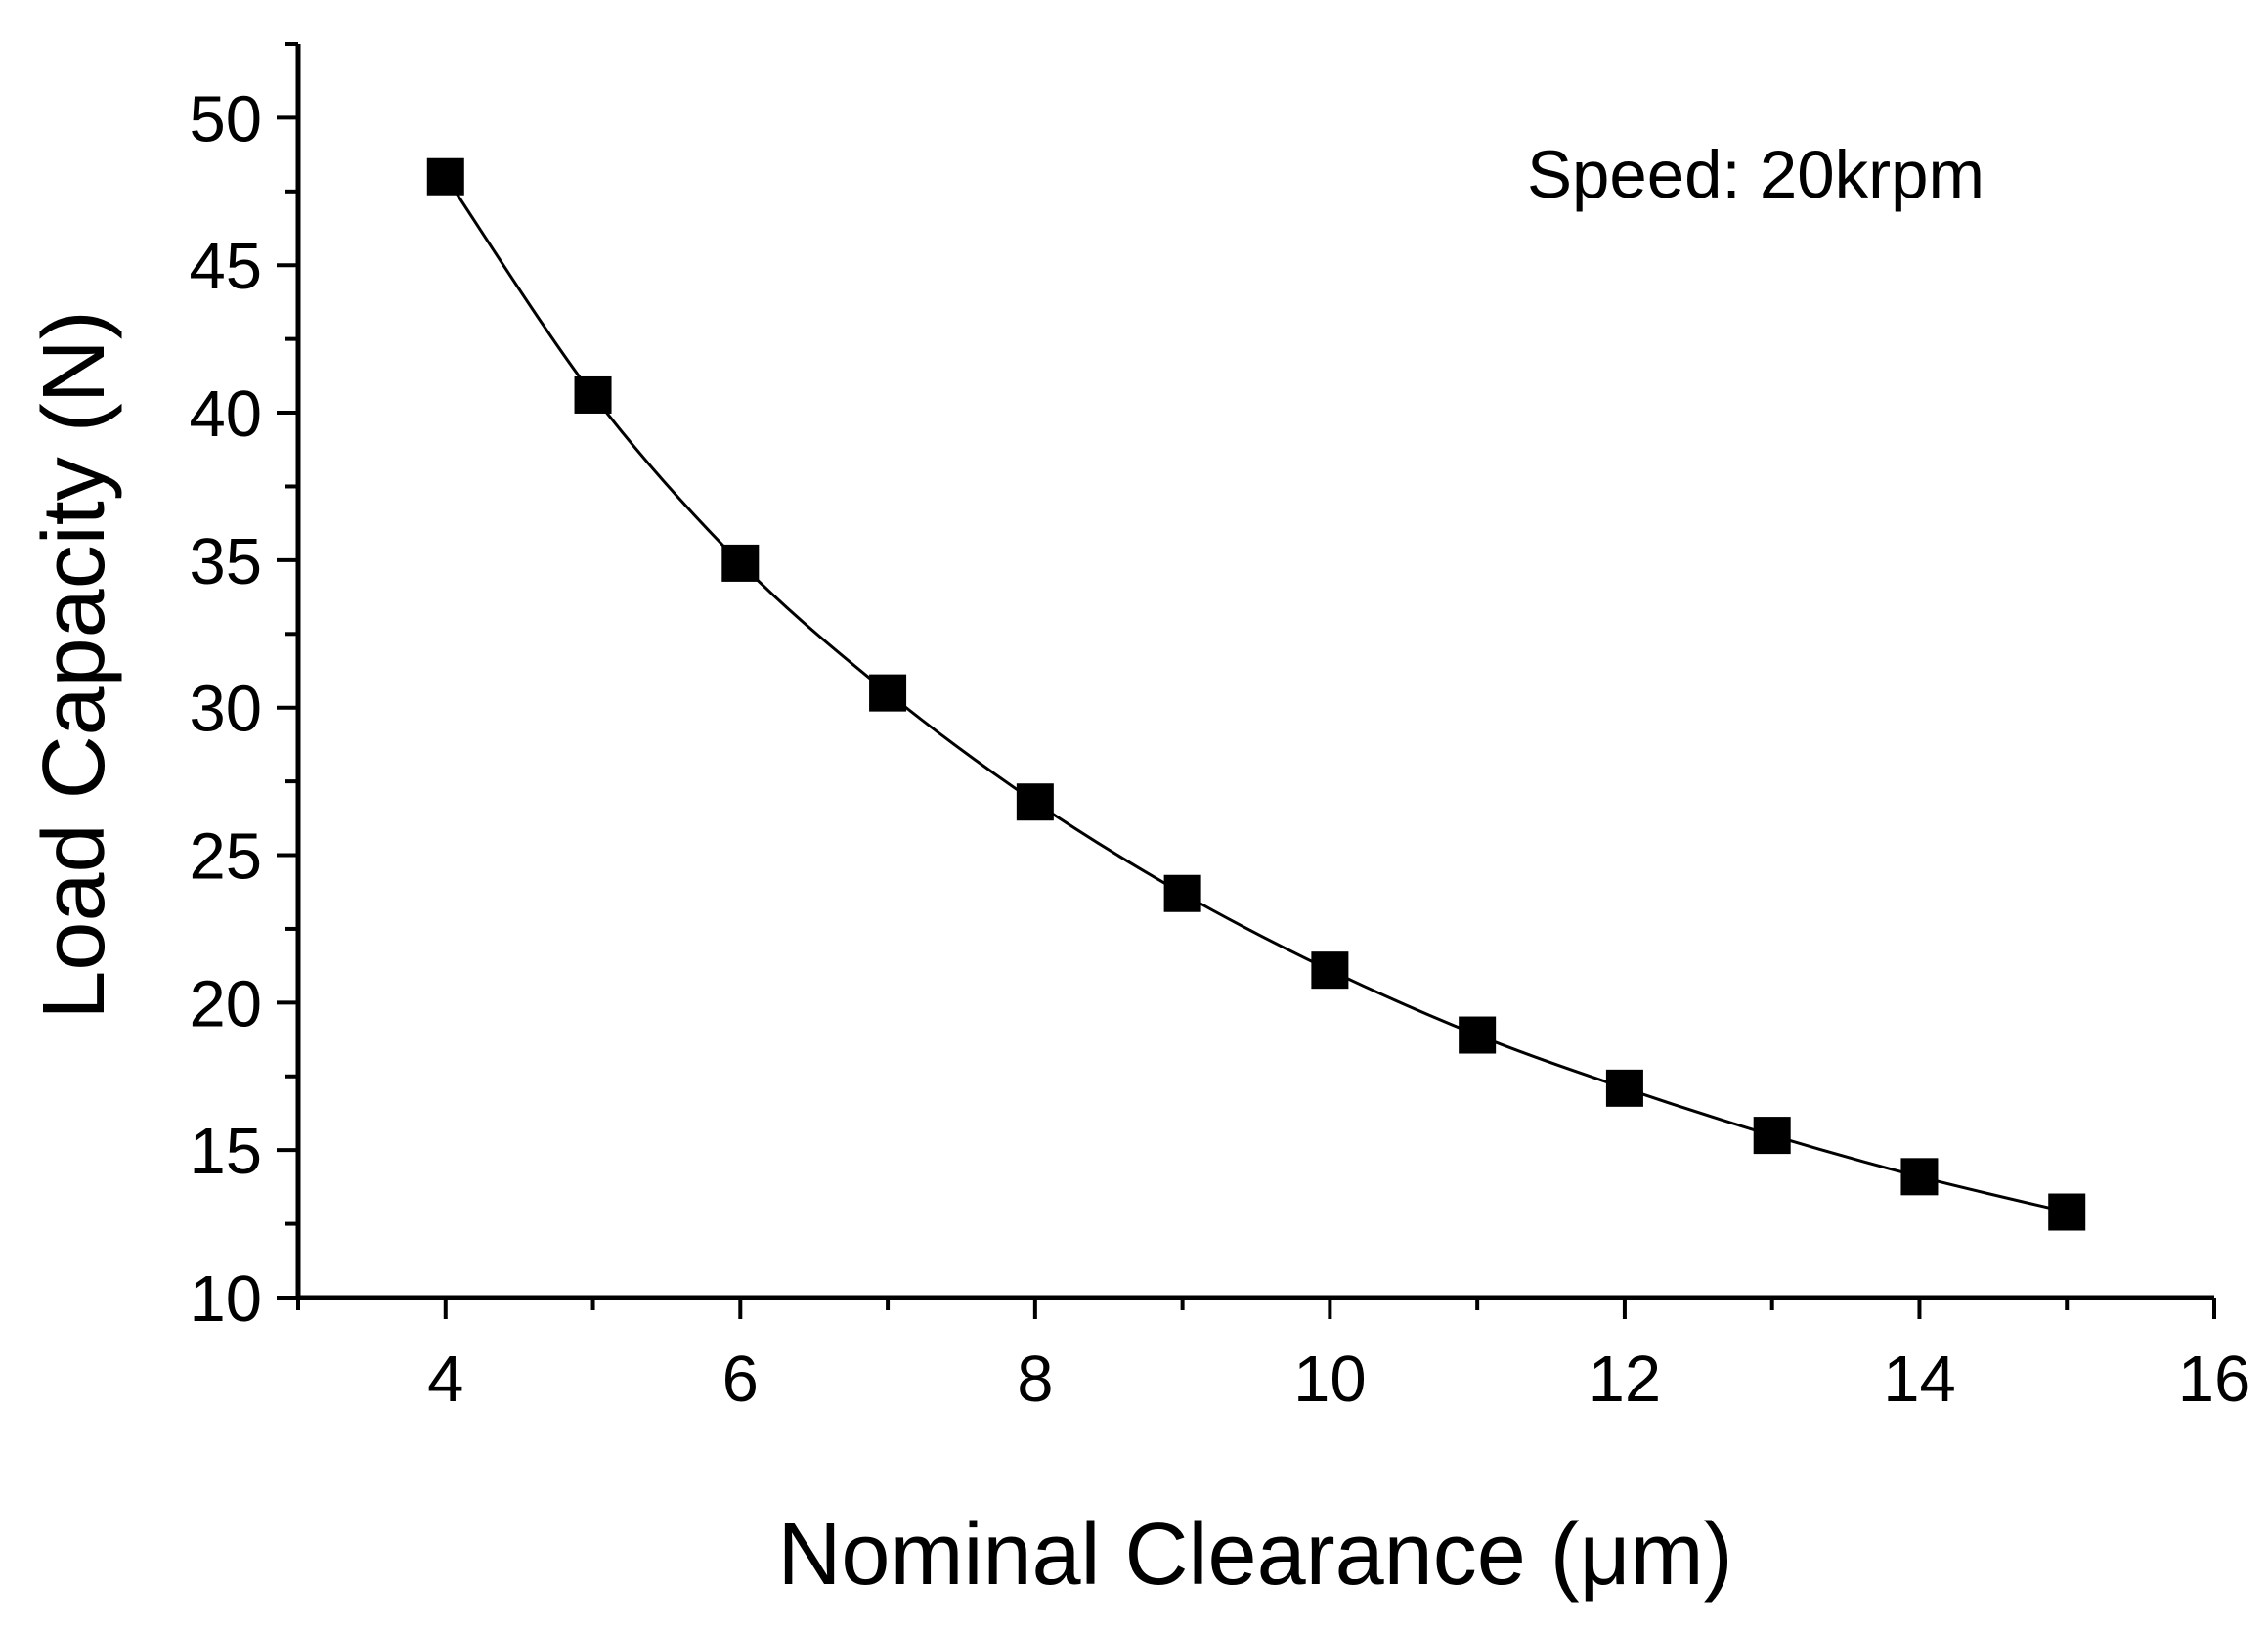 The image size is (2268, 1631). I want to click on speed-annotation: Speed: 20krpm, so click(1755, 174).